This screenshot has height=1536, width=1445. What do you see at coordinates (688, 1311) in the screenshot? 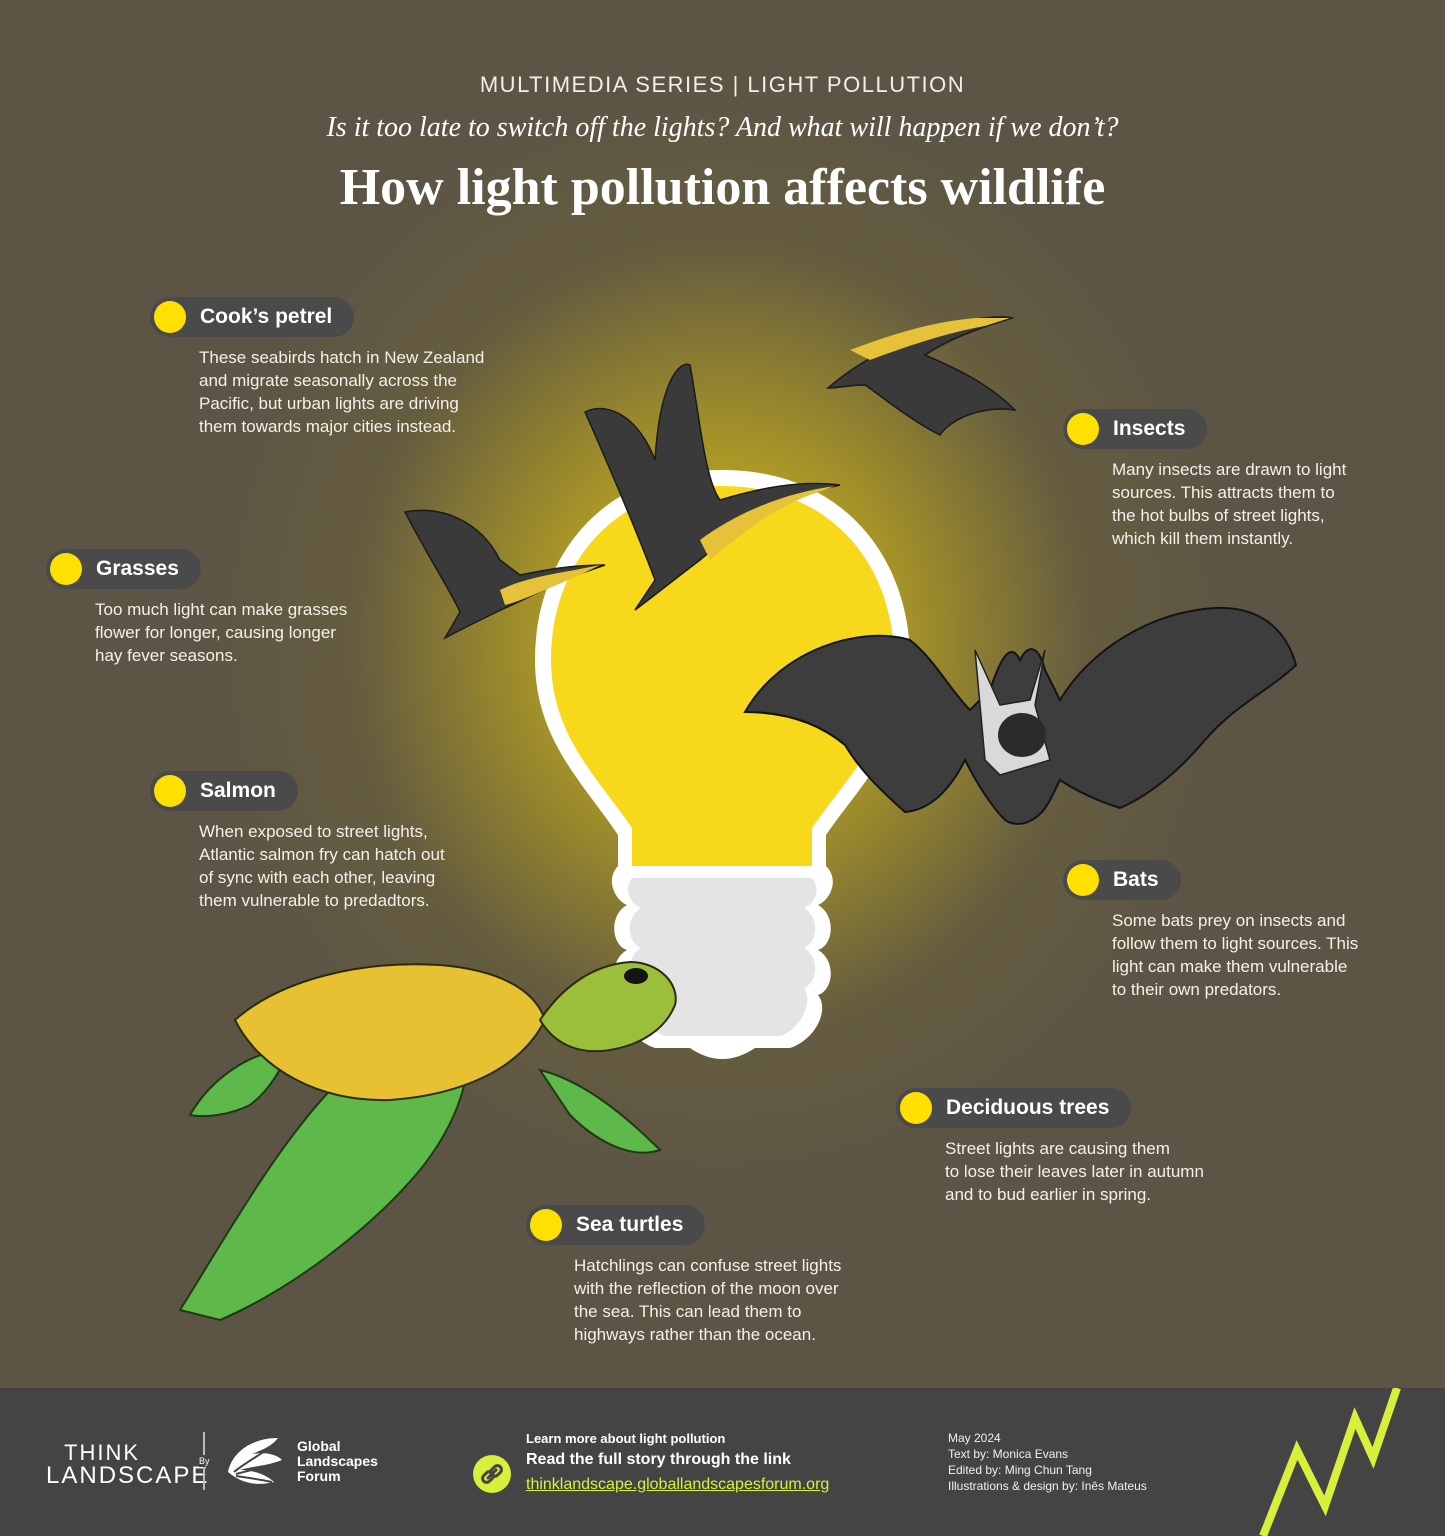
I see `desc-line: the sea. This can lead them to` at bounding box center [688, 1311].